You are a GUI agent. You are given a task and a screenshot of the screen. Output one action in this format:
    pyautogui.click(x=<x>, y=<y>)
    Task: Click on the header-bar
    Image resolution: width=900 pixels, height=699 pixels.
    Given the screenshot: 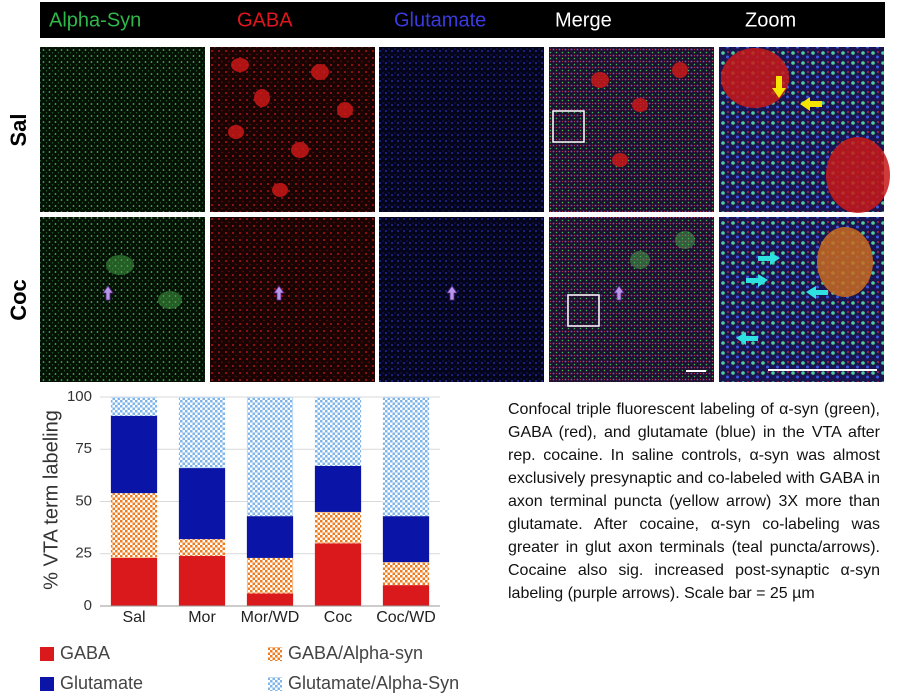 What is the action you would take?
    pyautogui.click(x=462, y=20)
    